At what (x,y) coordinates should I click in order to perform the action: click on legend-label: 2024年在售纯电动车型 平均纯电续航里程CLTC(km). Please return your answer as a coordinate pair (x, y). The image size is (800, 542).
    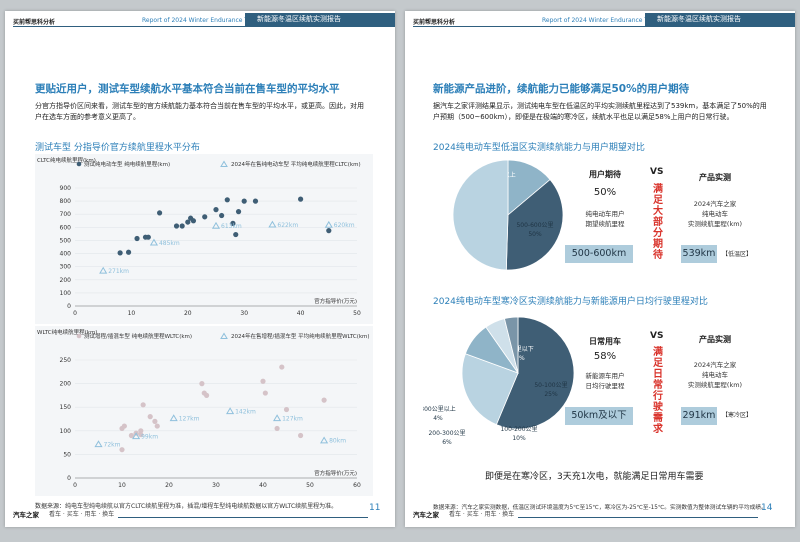
    Looking at the image, I should click on (296, 164).